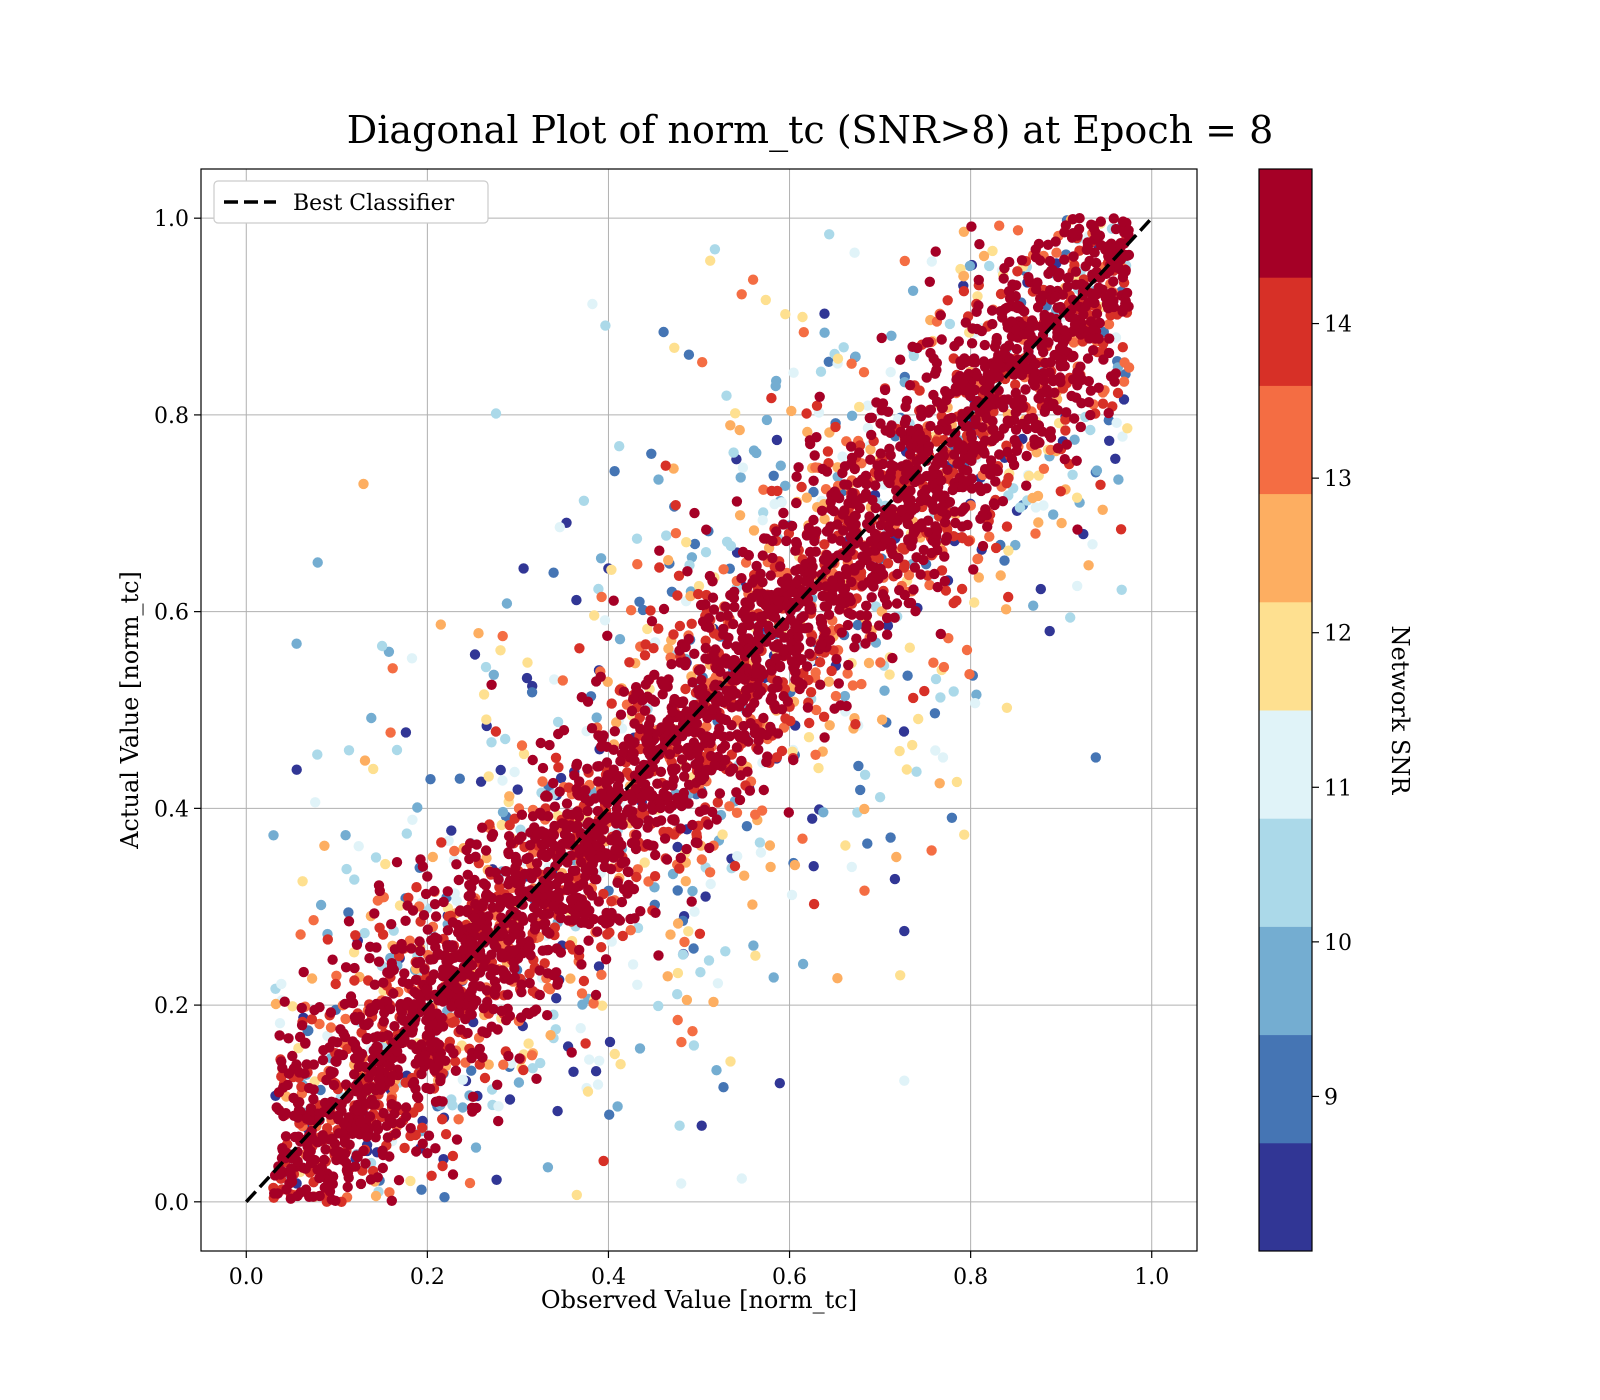 This screenshot has width=1600, height=1400. What do you see at coordinates (1338, 634) in the screenshot?
I see `colorbar-tick-label: 12` at bounding box center [1338, 634].